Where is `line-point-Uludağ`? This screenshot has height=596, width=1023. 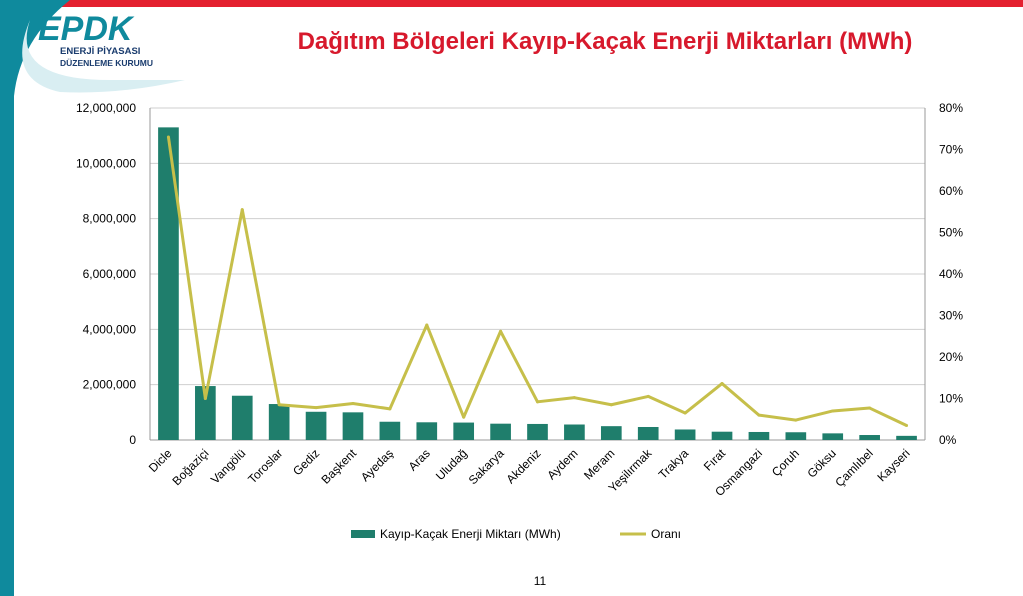 line-point-Uludağ is located at coordinates (464, 417).